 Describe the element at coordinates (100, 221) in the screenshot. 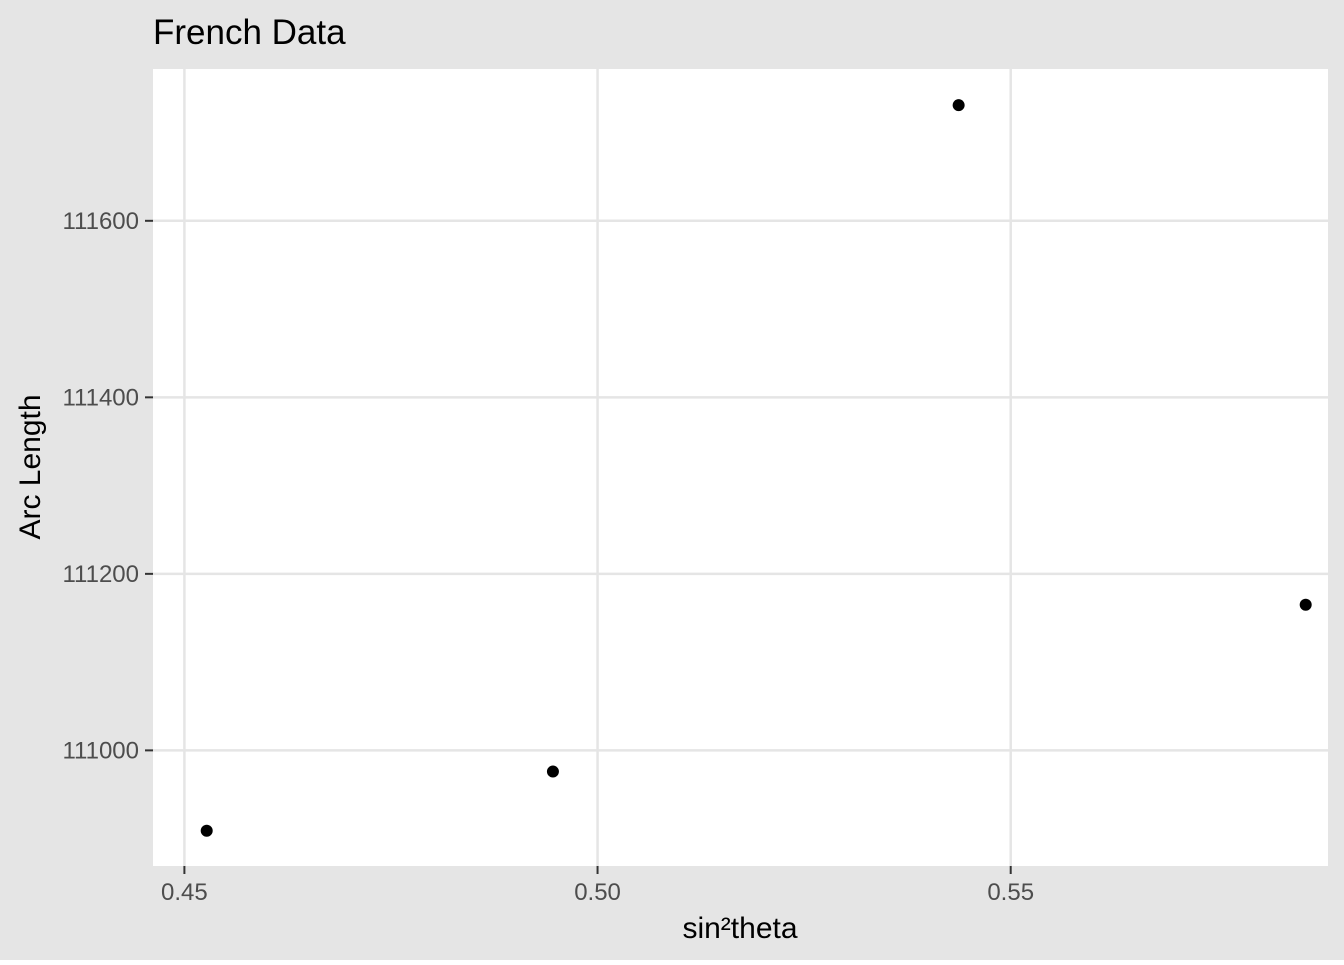

I see `y-tick-label: 111600` at that location.